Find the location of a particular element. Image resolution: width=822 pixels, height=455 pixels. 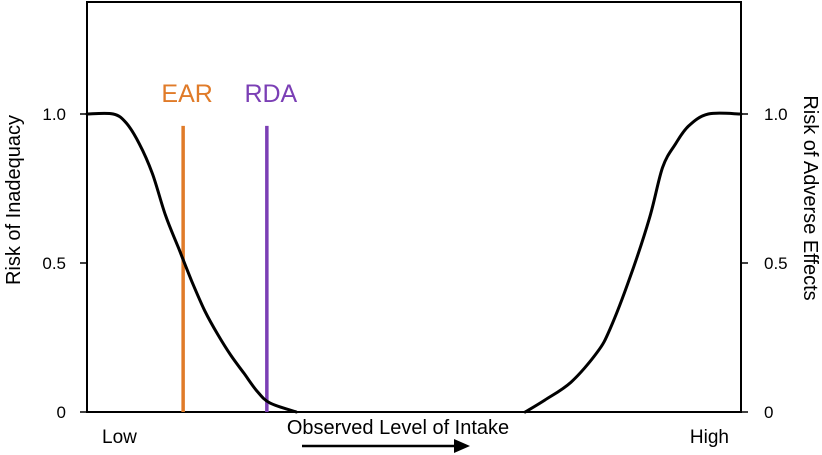

direction-arrow is located at coordinates (386, 446).